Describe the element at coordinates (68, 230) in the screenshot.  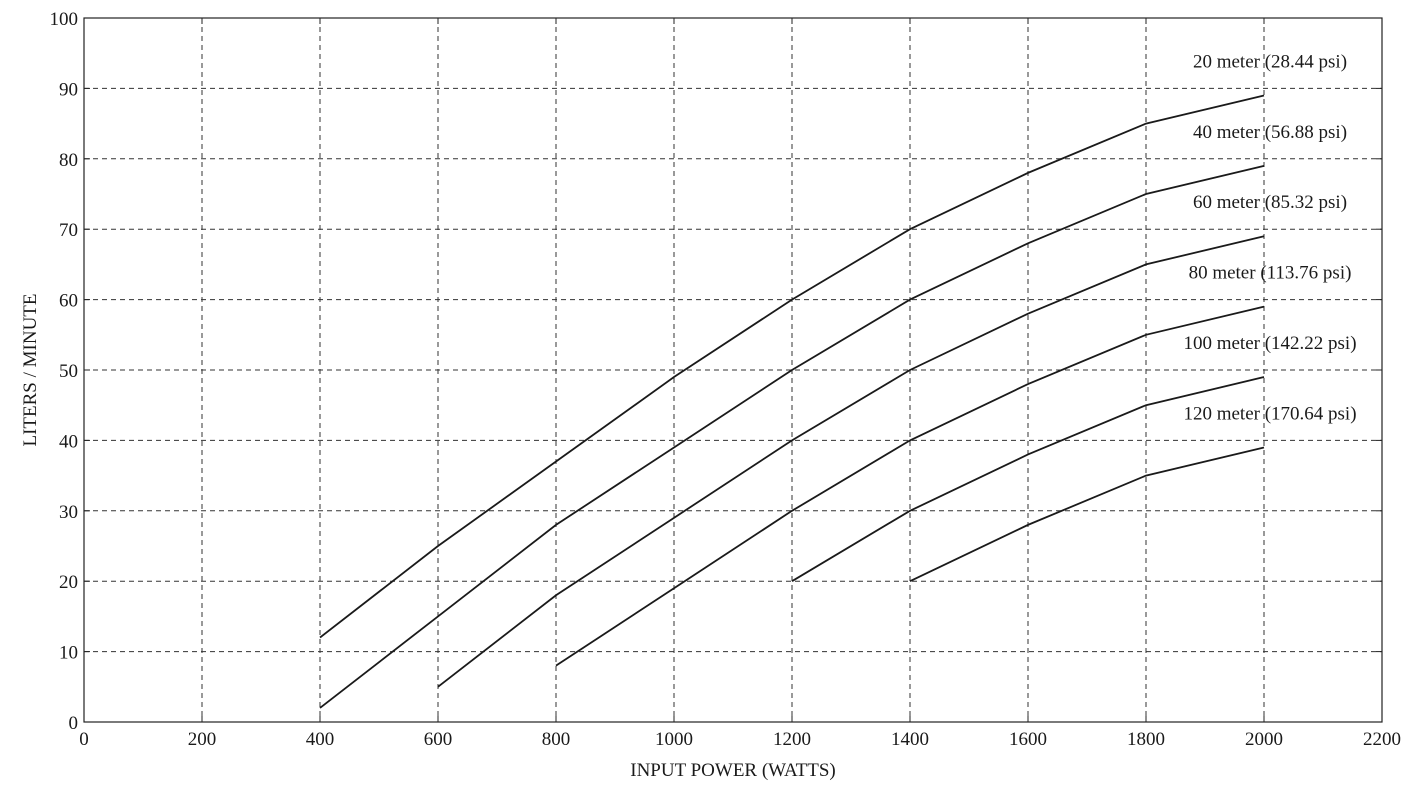
I see `y-tick-label: 70` at that location.